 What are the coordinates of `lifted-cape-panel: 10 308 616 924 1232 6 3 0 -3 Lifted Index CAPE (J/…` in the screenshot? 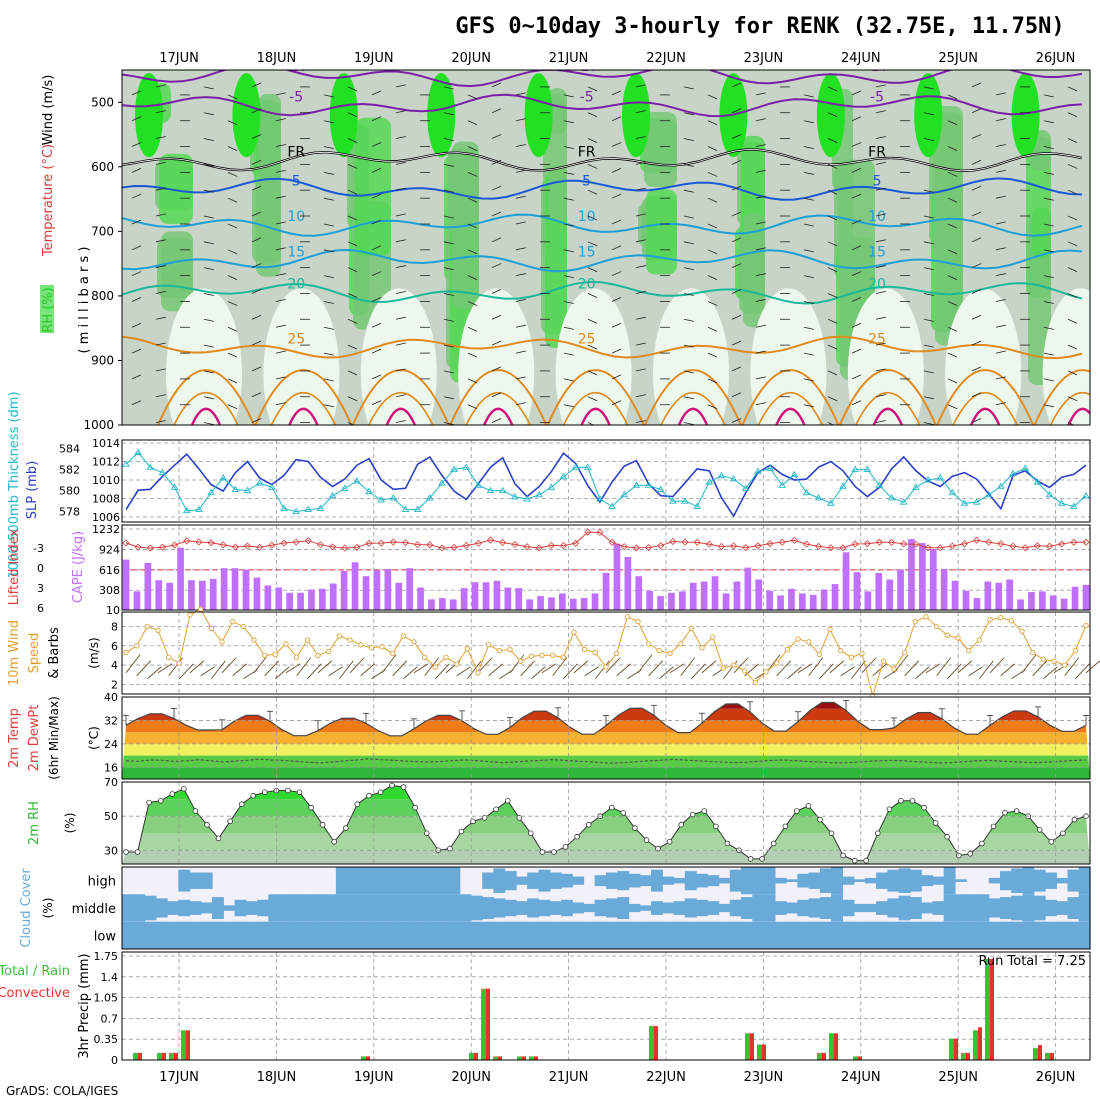 It's located at (549, 570).